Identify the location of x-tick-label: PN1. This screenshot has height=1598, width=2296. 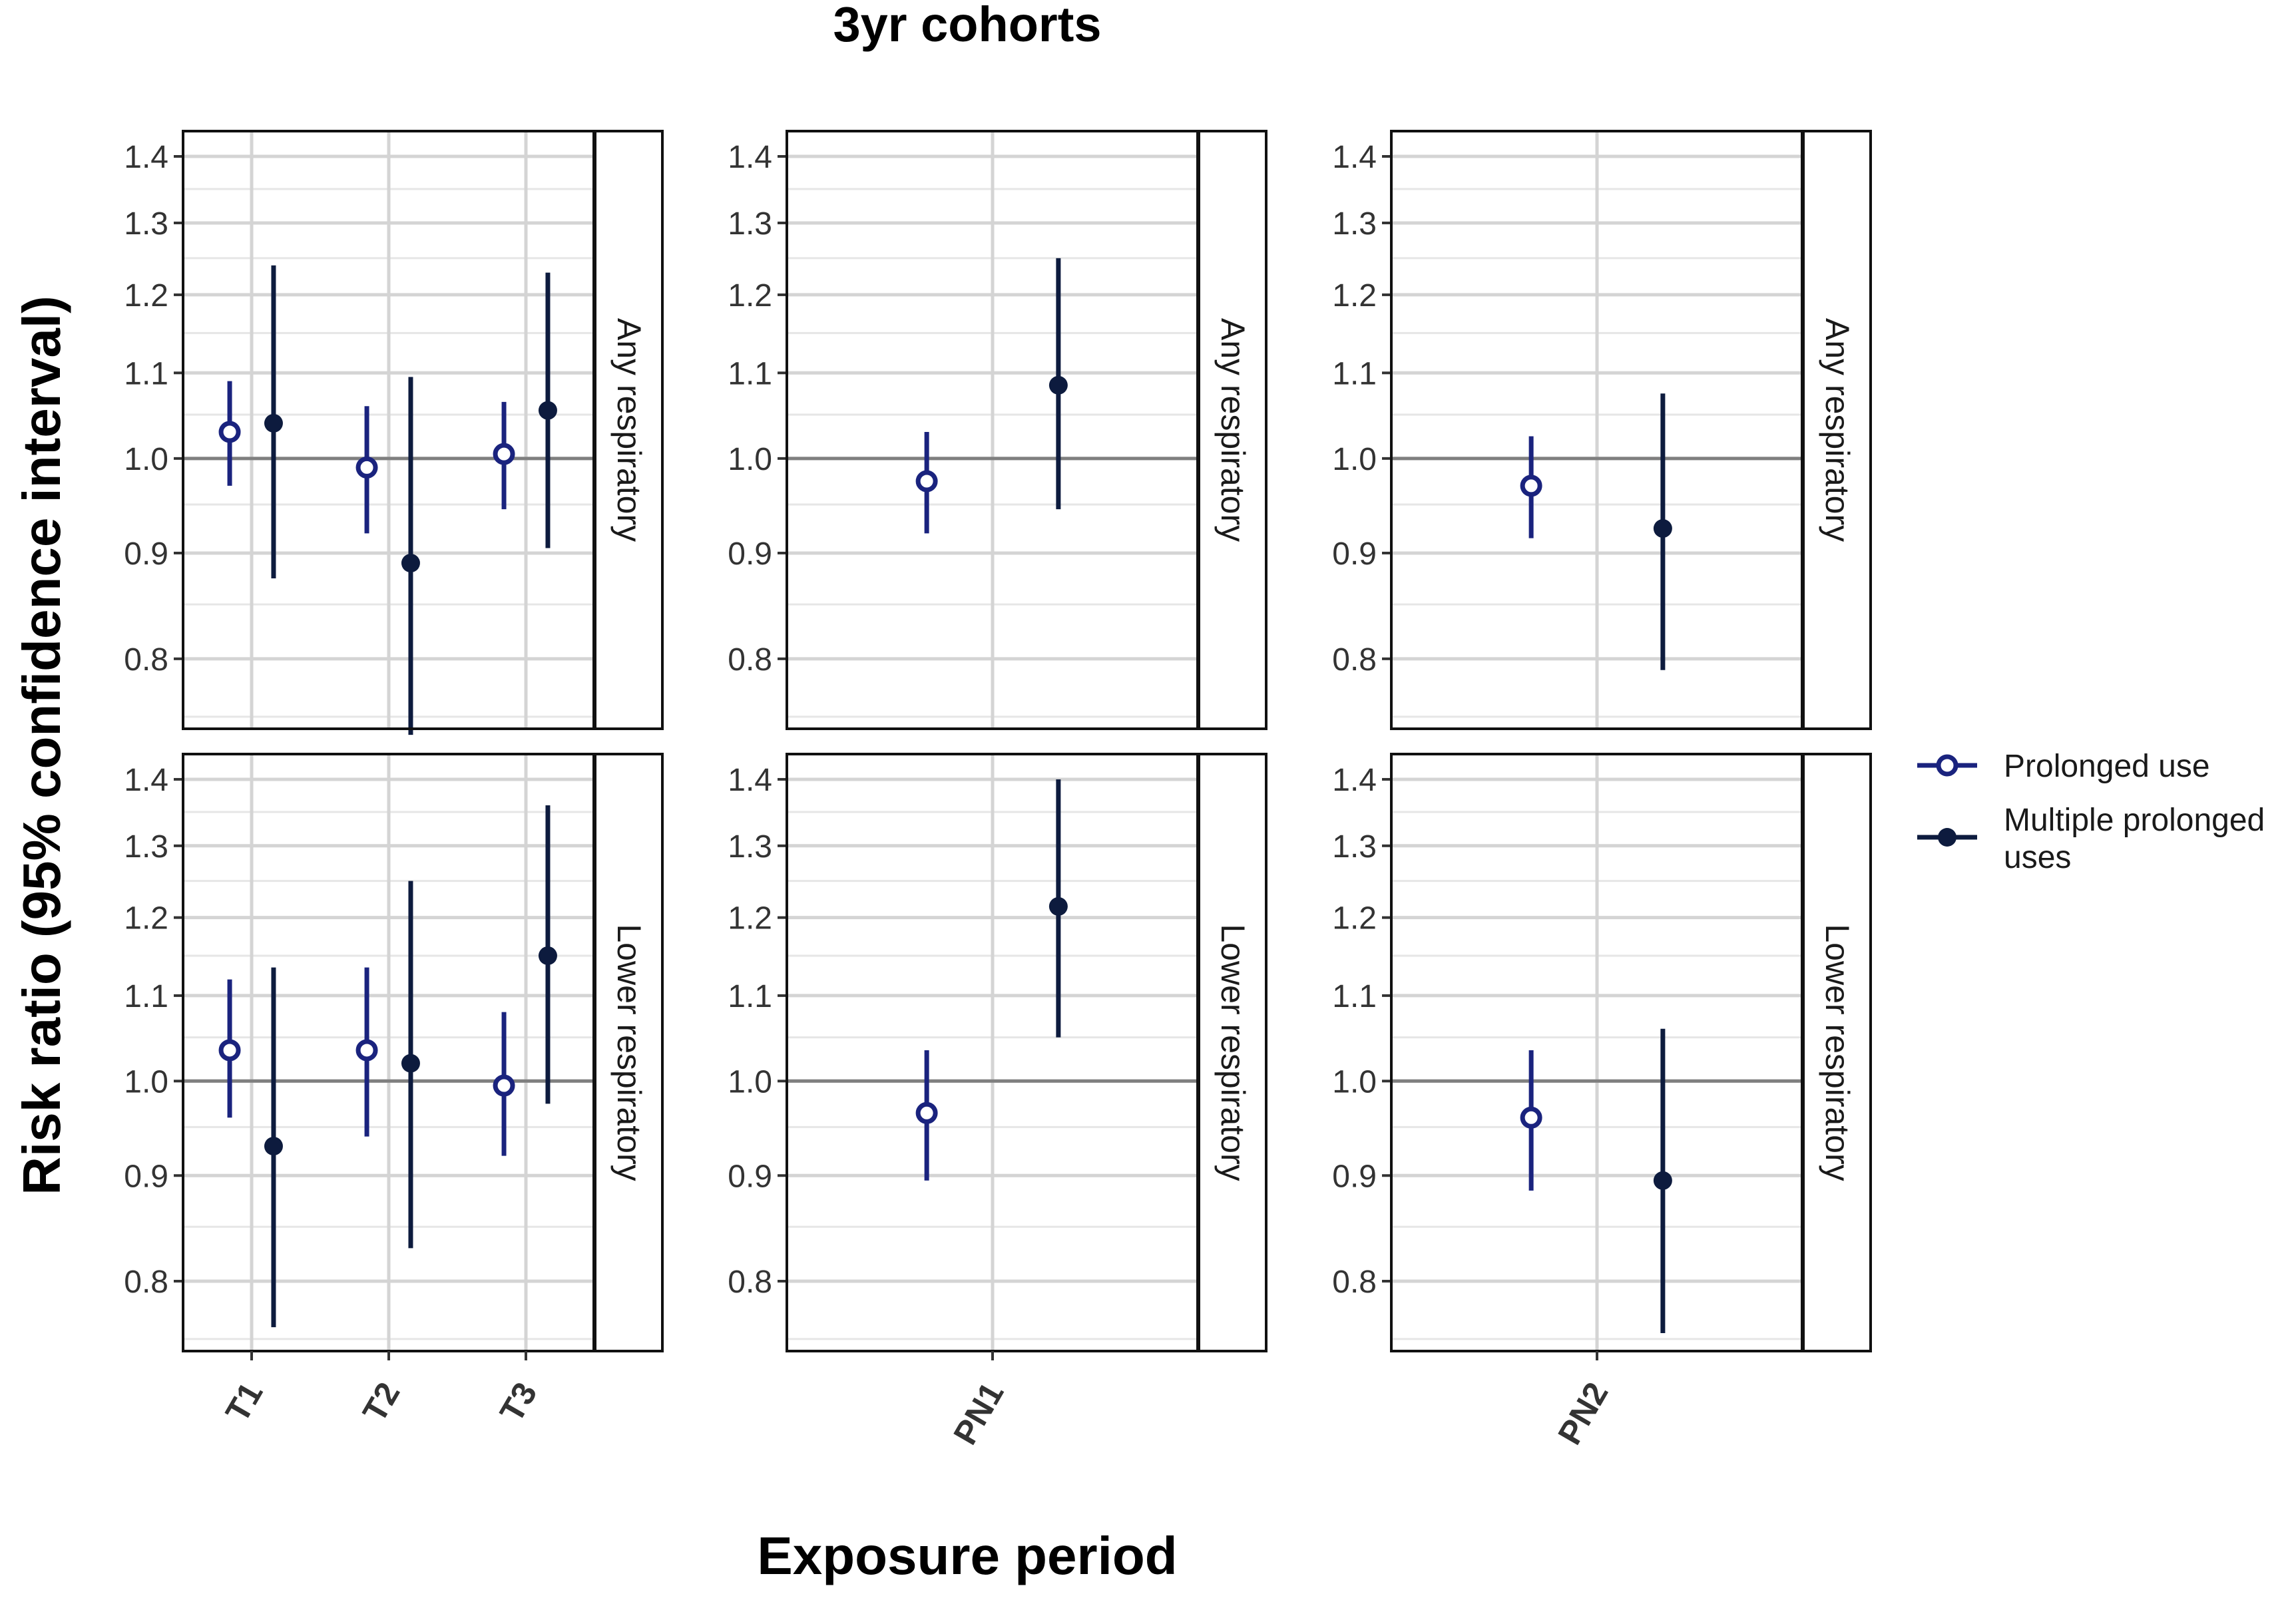
(978, 1414).